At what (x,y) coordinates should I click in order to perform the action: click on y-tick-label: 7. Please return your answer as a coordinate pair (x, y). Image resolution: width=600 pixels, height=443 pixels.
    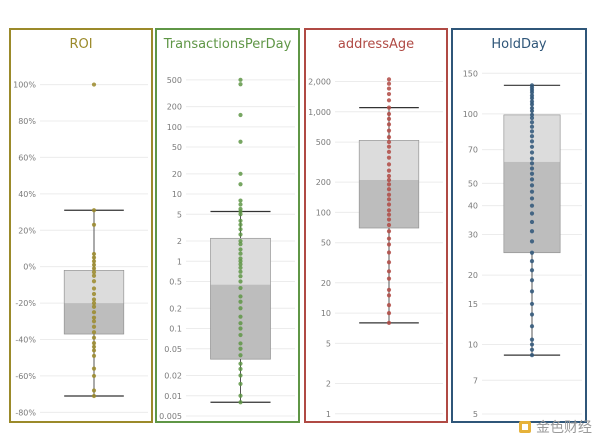
    Looking at the image, I should click on (475, 380).